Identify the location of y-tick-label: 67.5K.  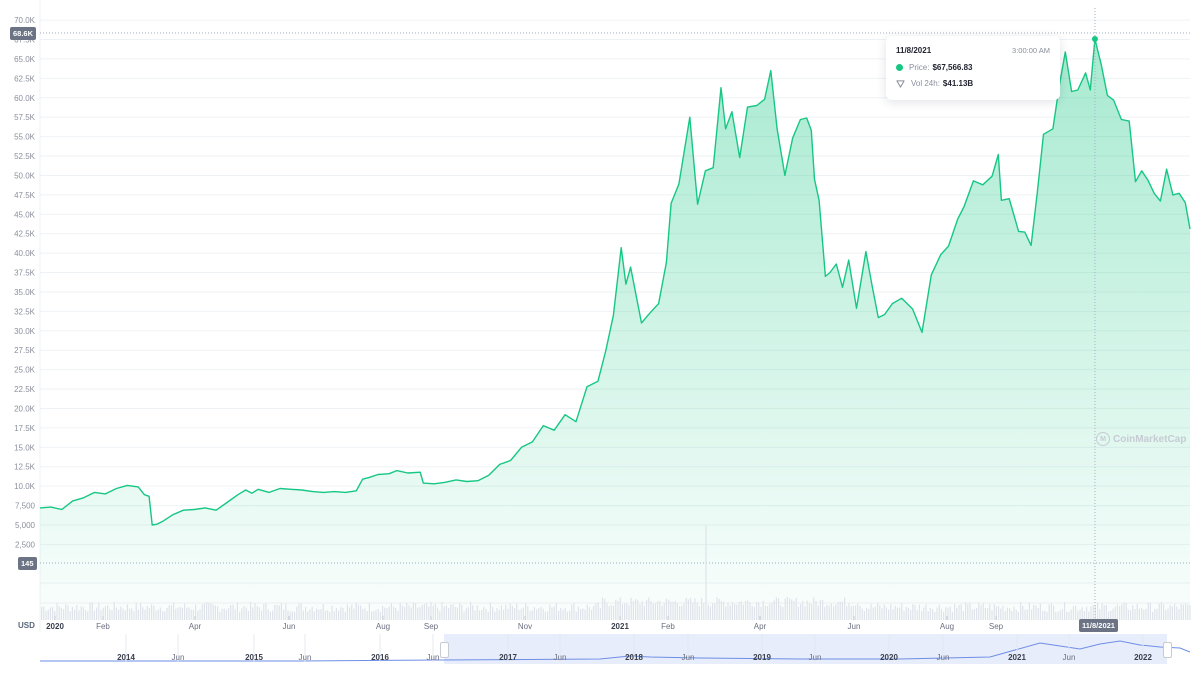
(25, 40).